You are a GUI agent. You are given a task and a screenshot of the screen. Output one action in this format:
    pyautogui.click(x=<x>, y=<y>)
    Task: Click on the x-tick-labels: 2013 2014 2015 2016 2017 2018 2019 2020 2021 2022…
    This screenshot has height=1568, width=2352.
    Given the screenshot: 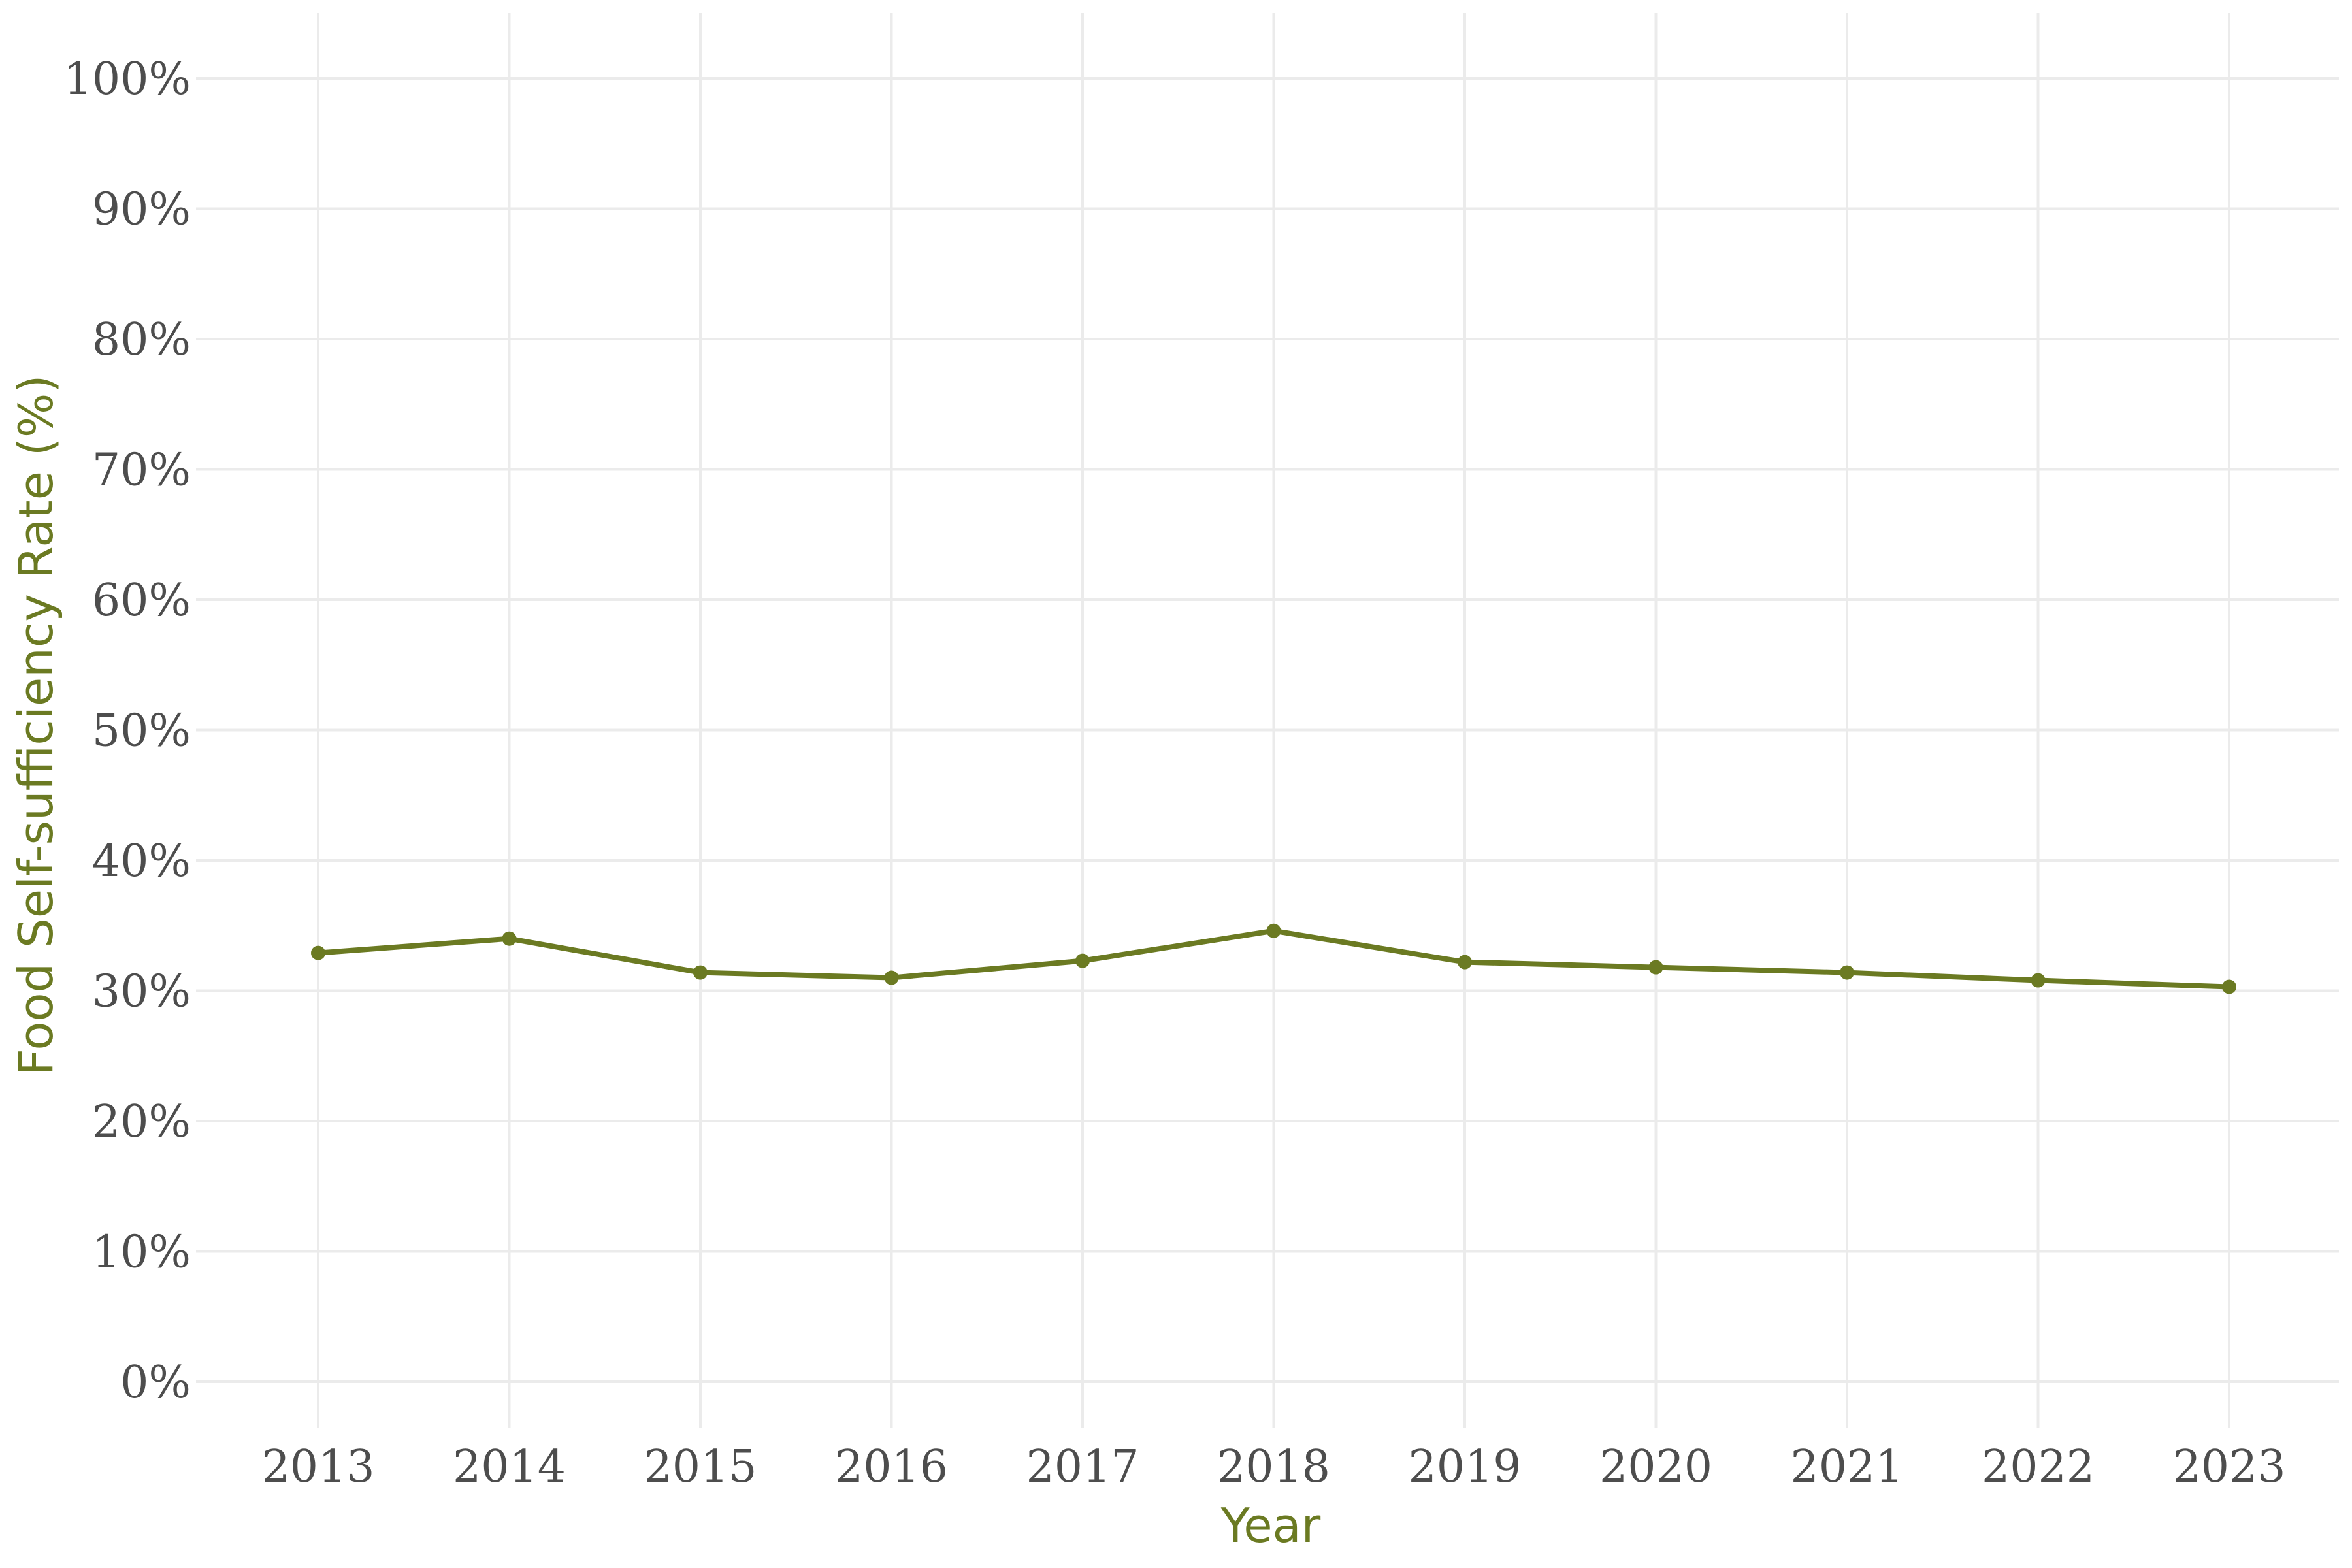 What is the action you would take?
    pyautogui.click(x=1273, y=1467)
    